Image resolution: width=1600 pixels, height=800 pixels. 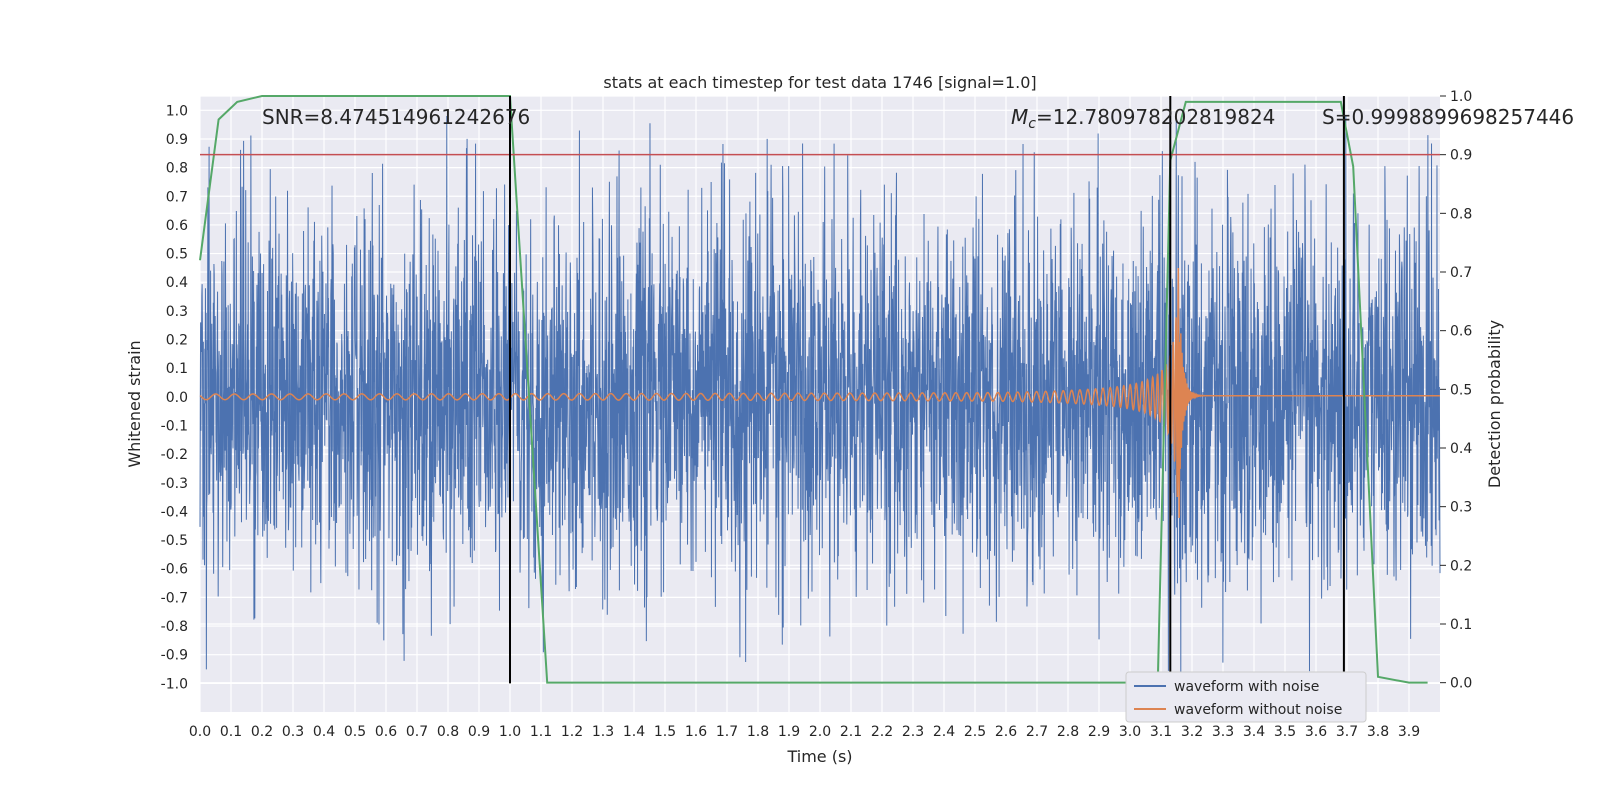 I want to click on y-left-tick-label: 0.1, so click(x=177, y=369).